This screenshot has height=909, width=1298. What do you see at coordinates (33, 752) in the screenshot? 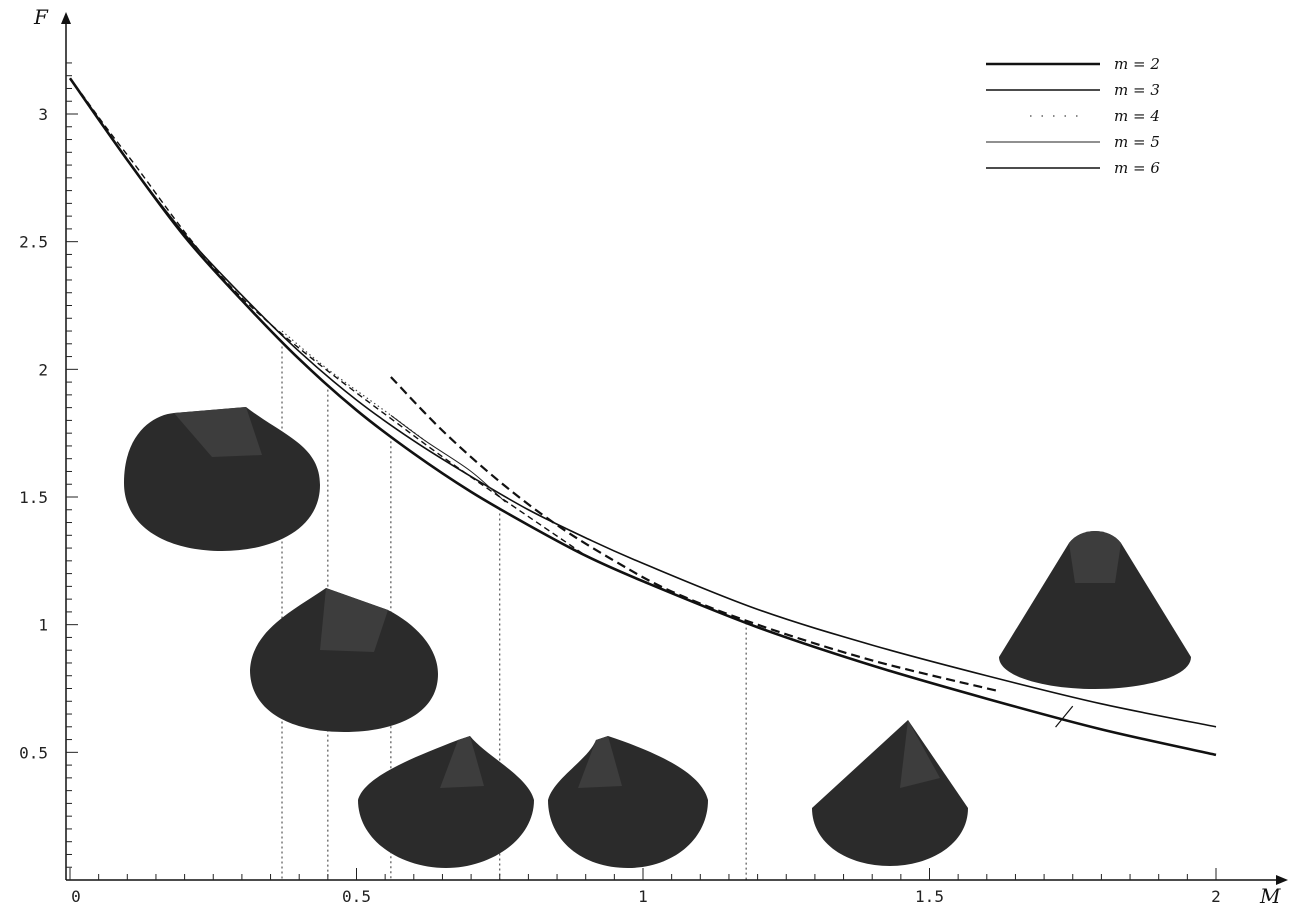
I see `y-tick-label: 0.5` at bounding box center [33, 752].